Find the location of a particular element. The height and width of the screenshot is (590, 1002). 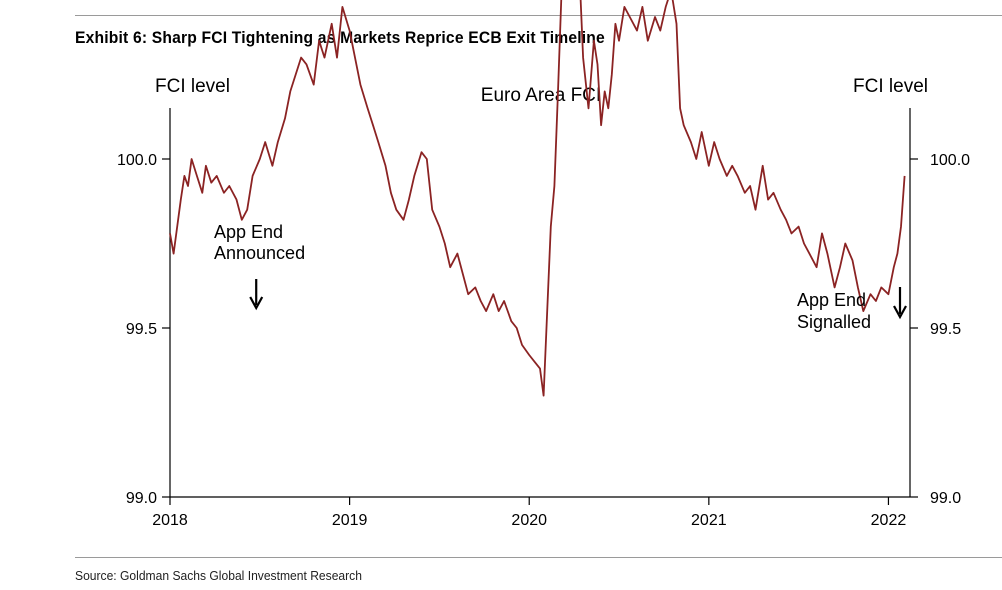

y-axis-title-left: FCI level is located at coordinates (192, 86).